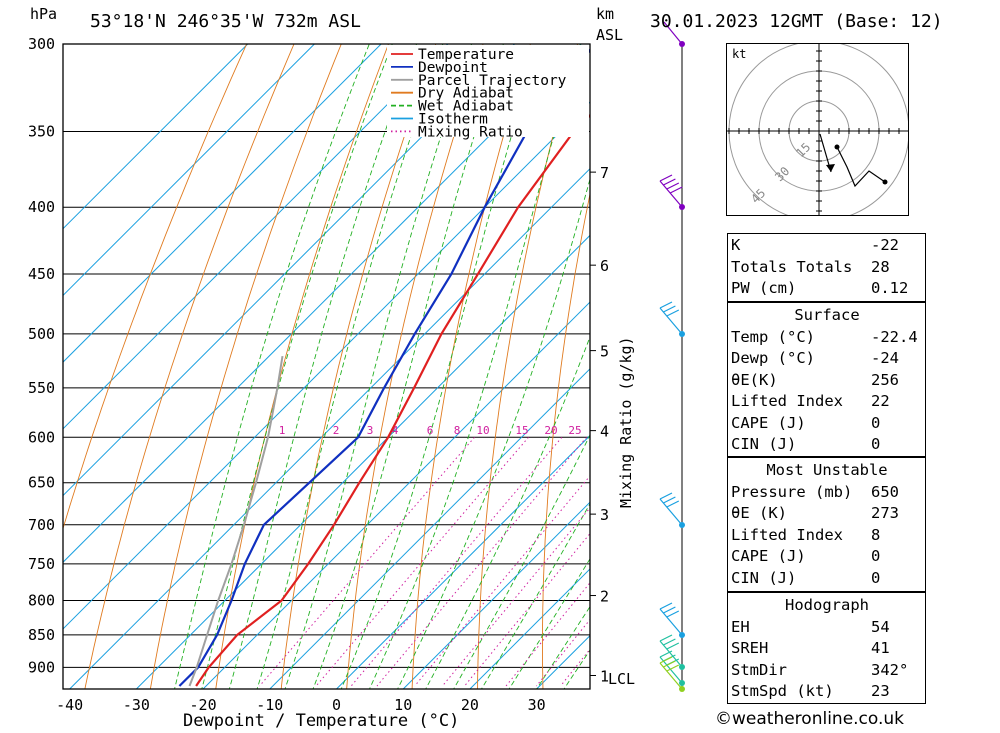  I want to click on pressure-tick-label: 600, so click(41, 437).